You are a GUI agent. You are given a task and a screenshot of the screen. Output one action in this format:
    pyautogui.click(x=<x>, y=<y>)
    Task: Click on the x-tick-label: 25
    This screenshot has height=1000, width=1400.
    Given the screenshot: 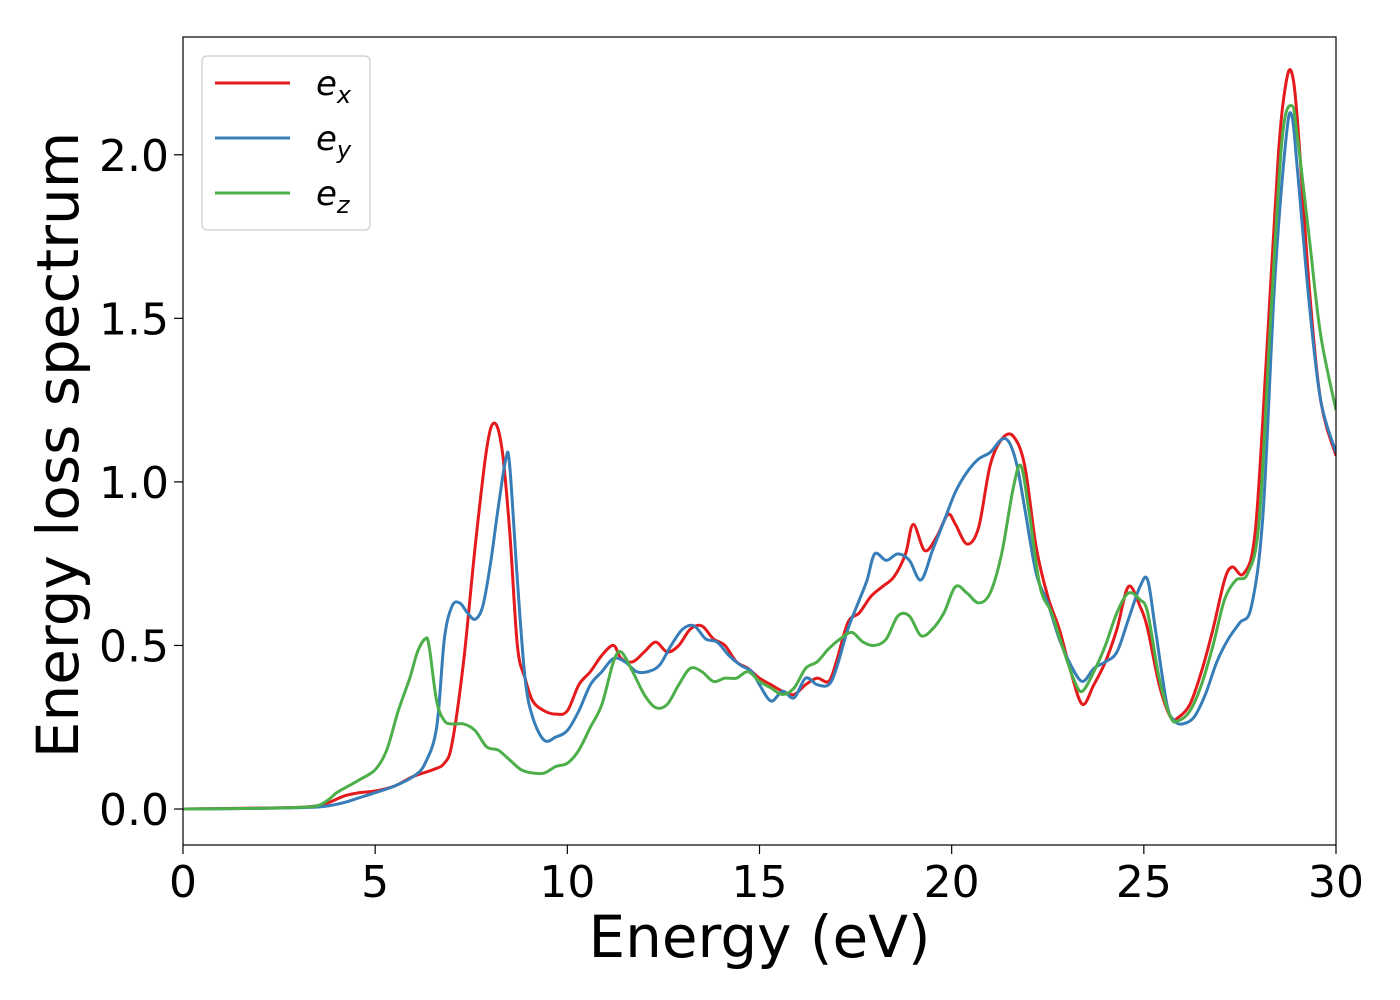 What is the action you would take?
    pyautogui.click(x=1144, y=882)
    